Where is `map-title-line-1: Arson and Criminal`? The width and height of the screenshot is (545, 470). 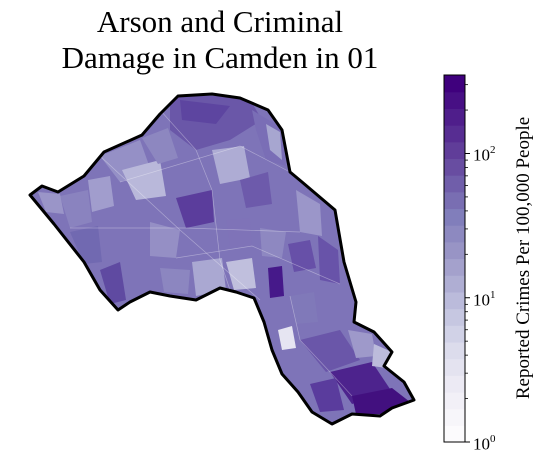
map-title-line-1: Arson and Criminal is located at coordinates (220, 21).